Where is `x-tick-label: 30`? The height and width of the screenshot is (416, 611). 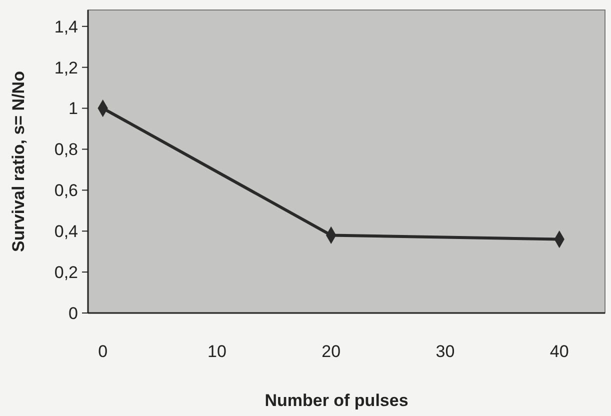
x-tick-label: 30 is located at coordinates (445, 351).